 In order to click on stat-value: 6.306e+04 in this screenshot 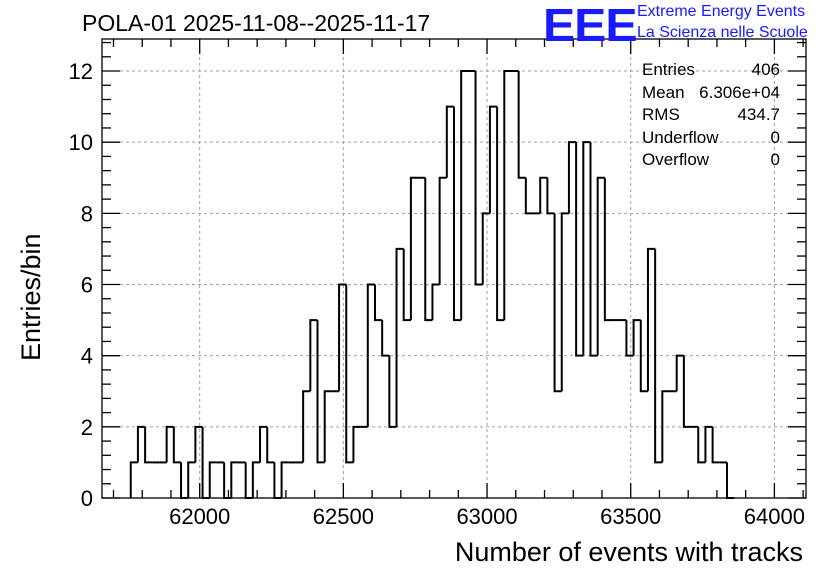, I will do `click(739, 92)`.